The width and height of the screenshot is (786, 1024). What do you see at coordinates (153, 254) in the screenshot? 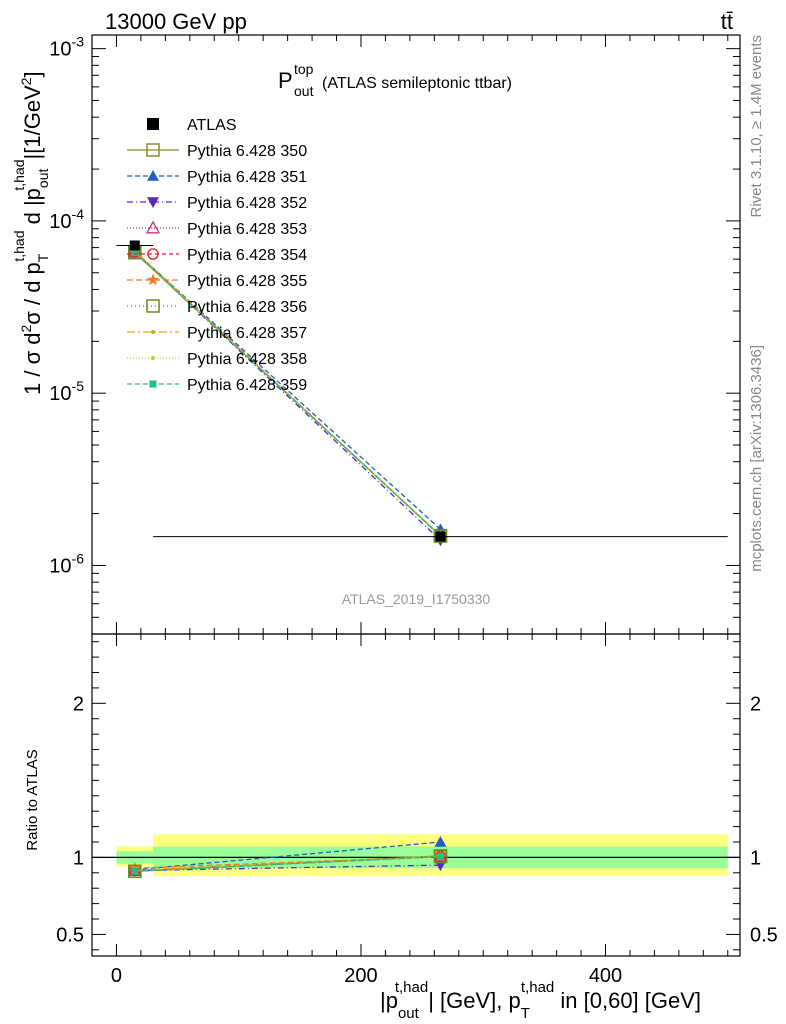
I see `marker-open-circle` at bounding box center [153, 254].